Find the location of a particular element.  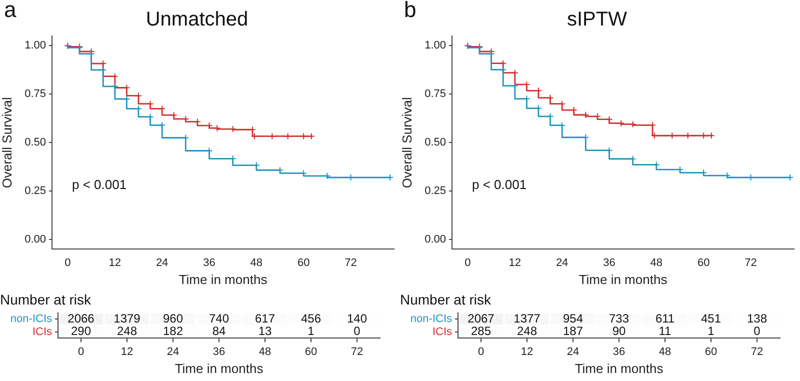

data-label: 1379 is located at coordinates (127, 318).